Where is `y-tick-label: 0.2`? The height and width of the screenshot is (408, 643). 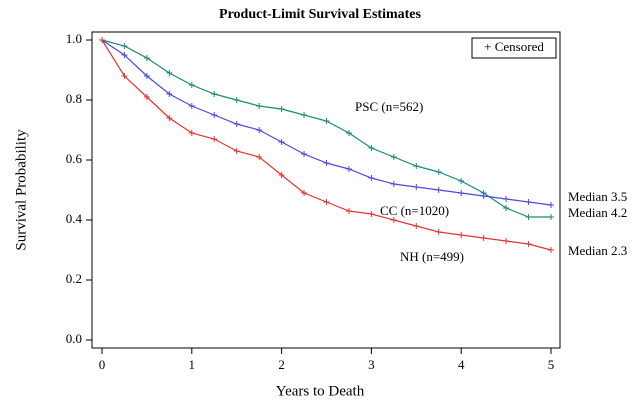
y-tick-label: 0.2 is located at coordinates (74, 278).